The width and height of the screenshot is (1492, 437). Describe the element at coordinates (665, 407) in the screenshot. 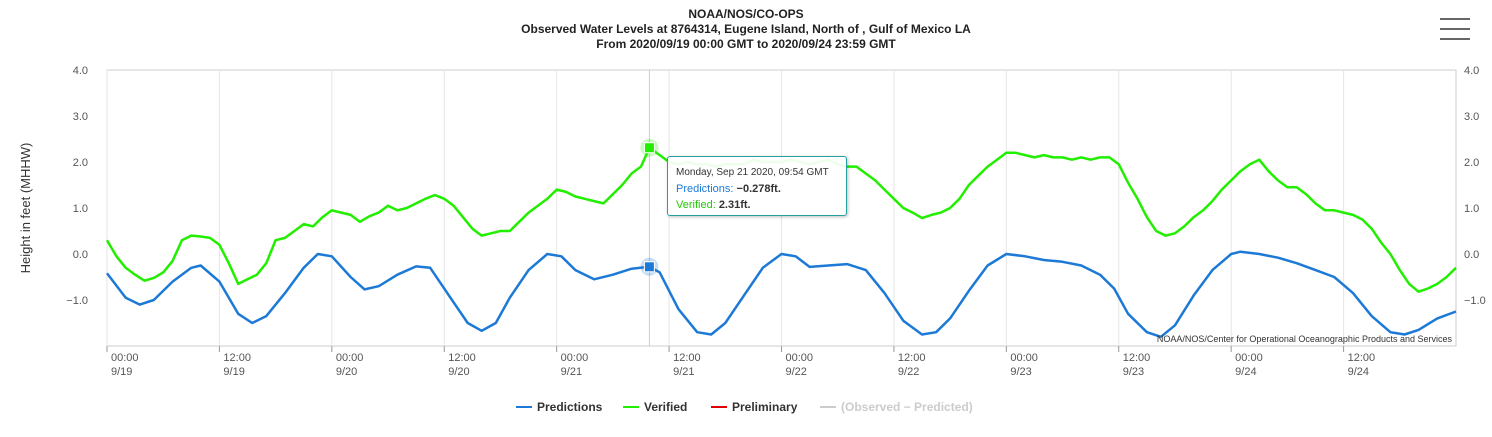

I see `legend-label: Verified` at that location.